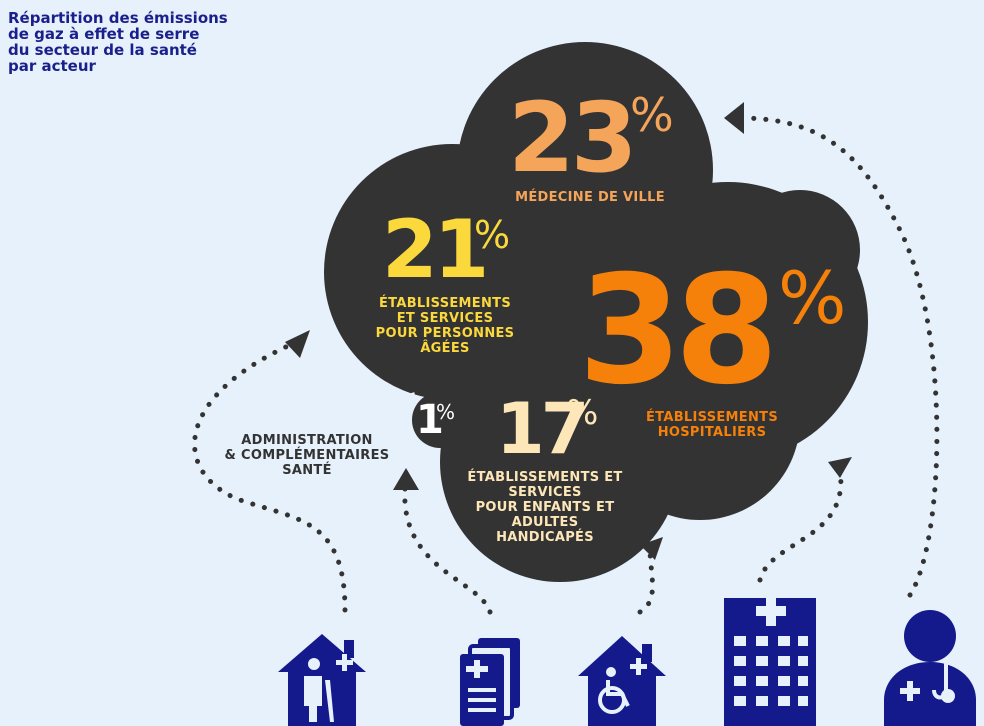 The height and width of the screenshot is (726, 984). I want to click on label-hospitaliers: ÉTABLISSEMENTS HOSPITALIERS, so click(712, 425).